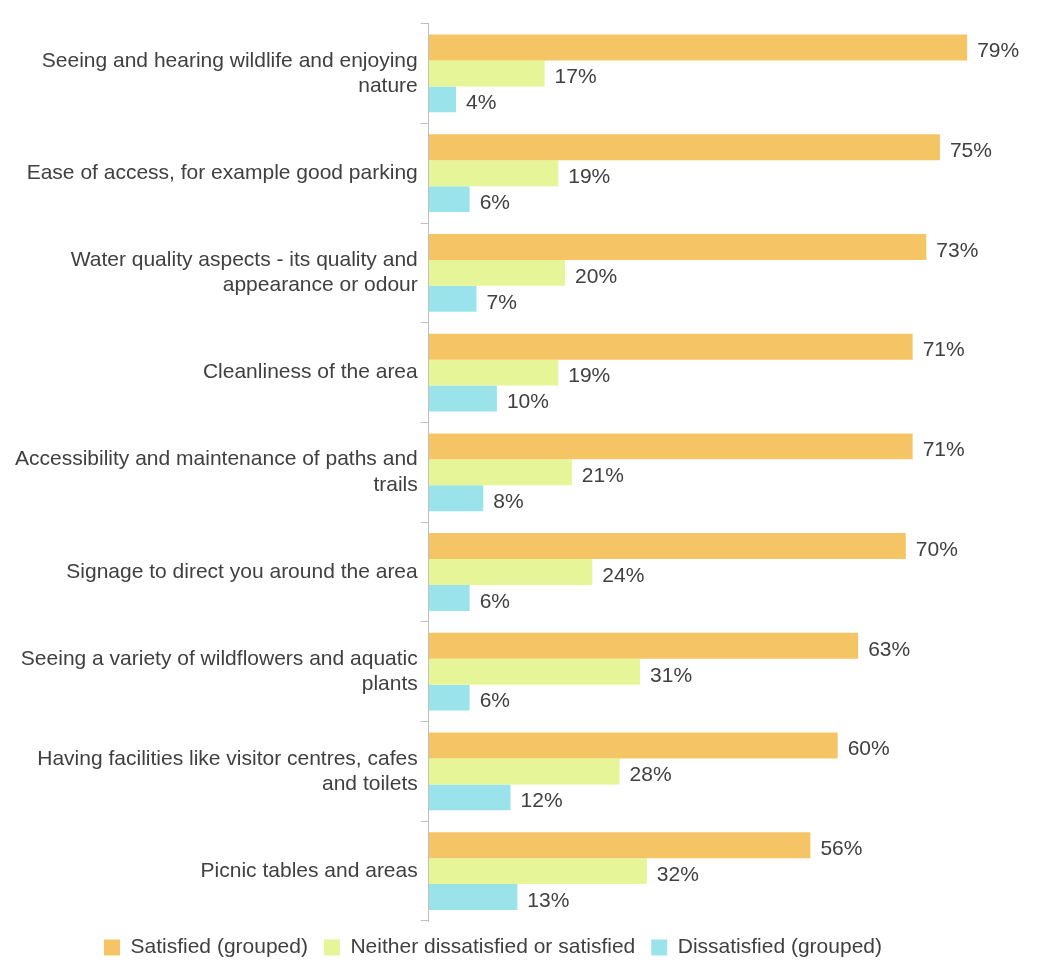  Describe the element at coordinates (623, 574) in the screenshot. I see `data-label: 24%` at that location.